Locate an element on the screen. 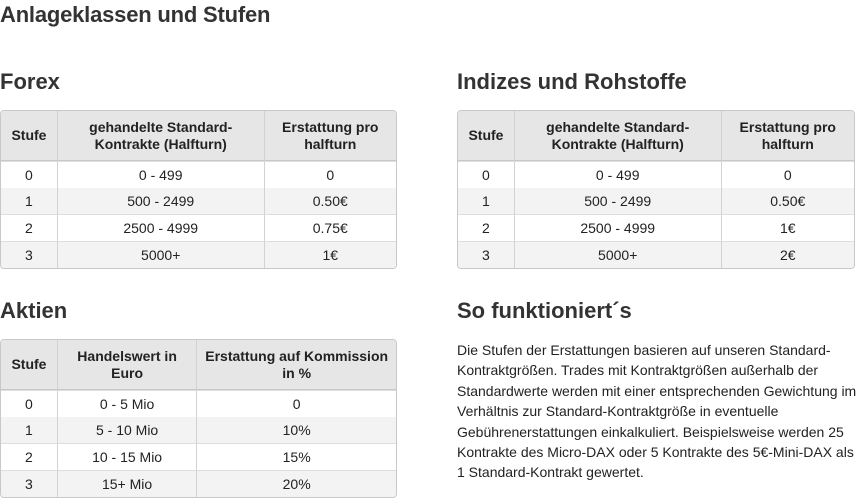 Image resolution: width=867 pixels, height=501 pixels. indizes-heading: Indizes und Rohstoffe is located at coordinates (572, 81).